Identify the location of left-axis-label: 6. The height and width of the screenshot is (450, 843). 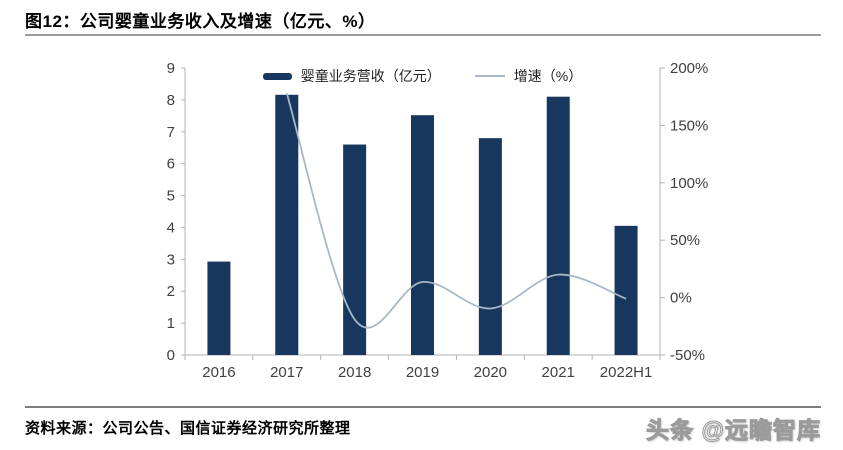
(171, 164).